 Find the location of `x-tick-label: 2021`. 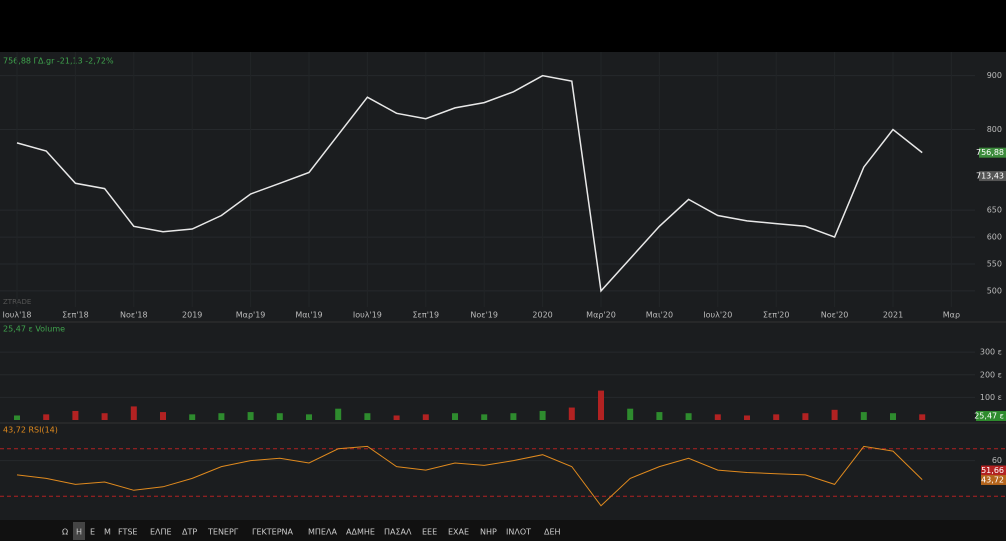

x-tick-label: 2021 is located at coordinates (893, 315).